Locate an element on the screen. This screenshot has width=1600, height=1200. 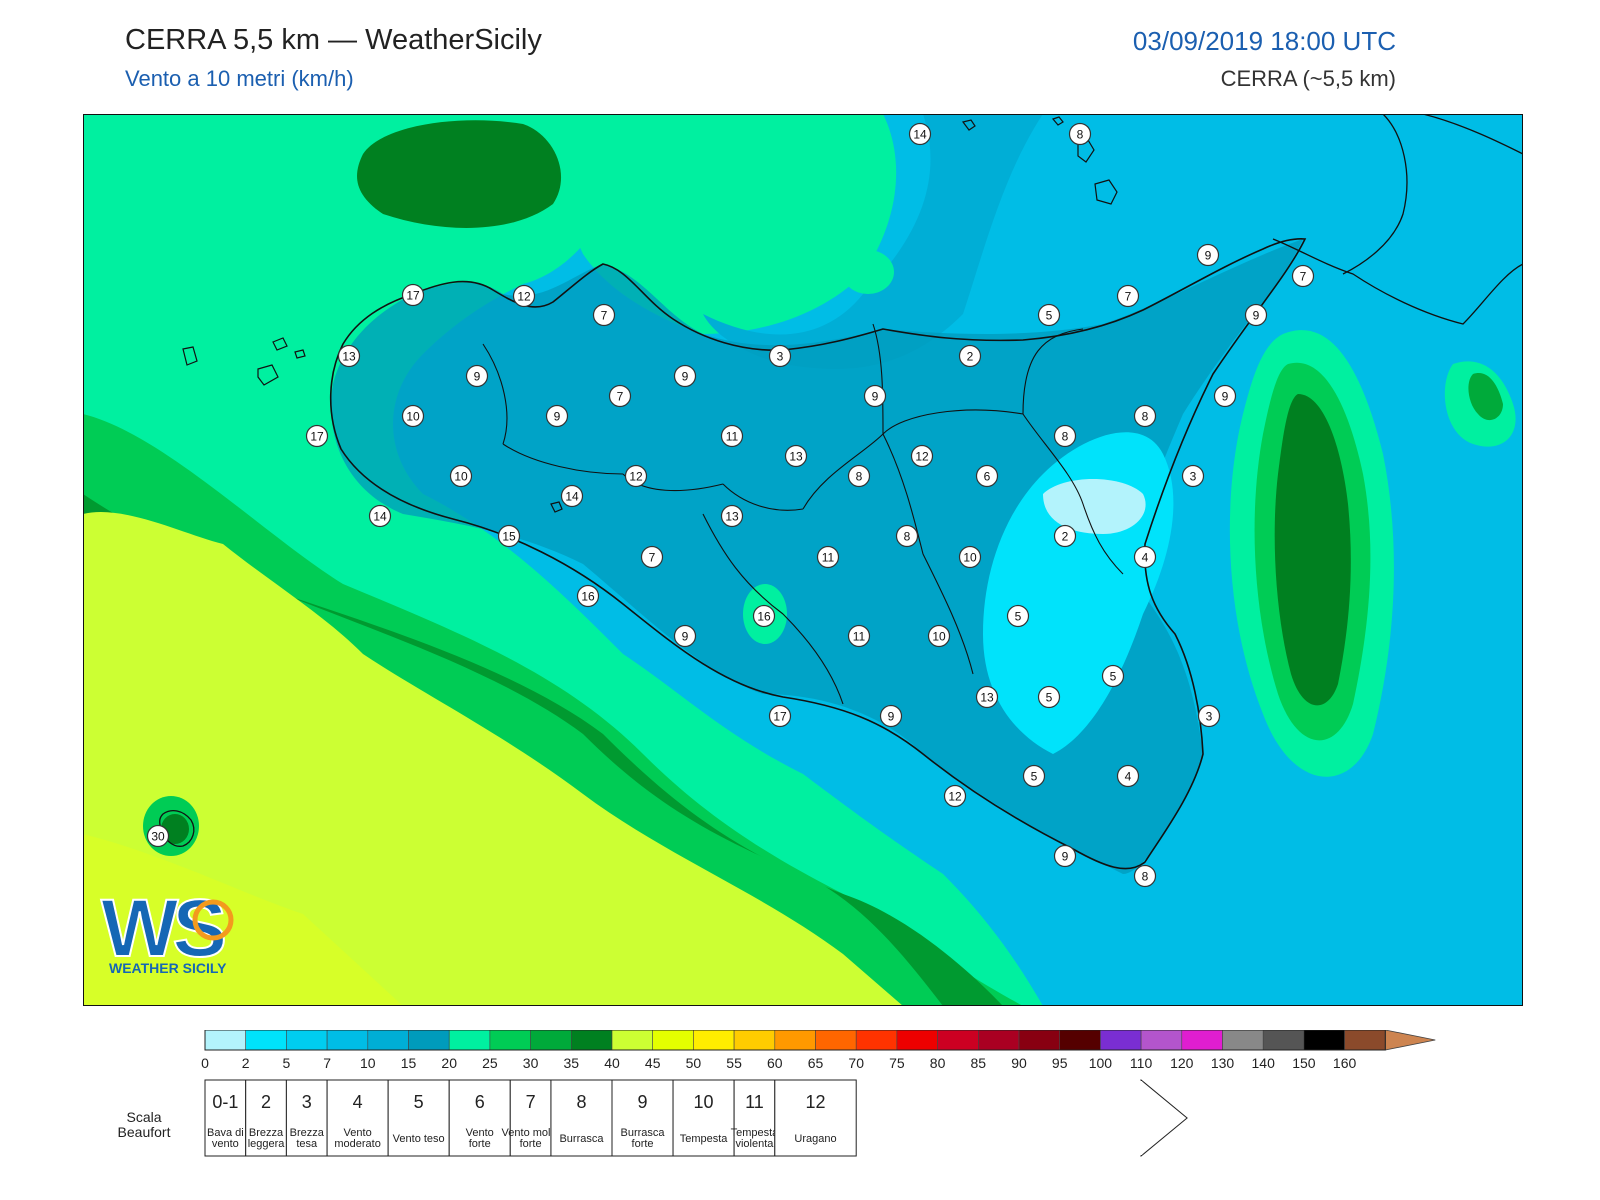
egadi-islands is located at coordinates (244, 361).